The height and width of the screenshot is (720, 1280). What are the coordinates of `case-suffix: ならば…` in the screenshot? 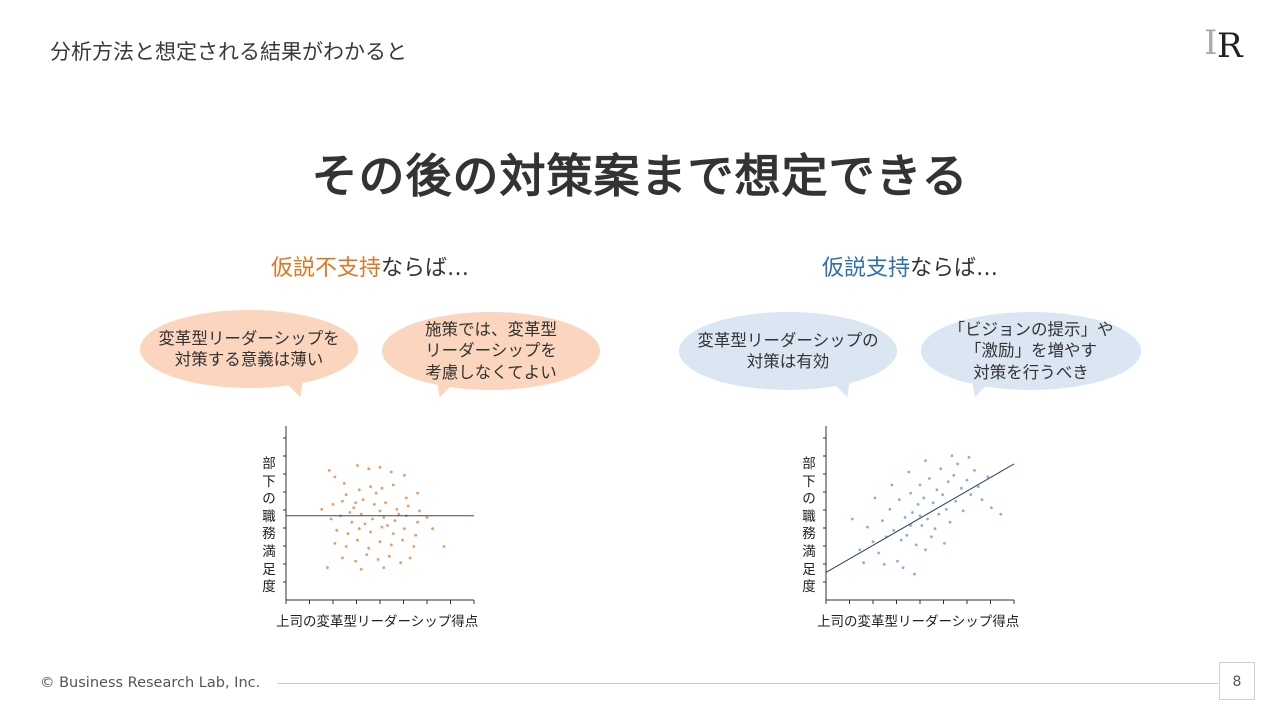 It's located at (954, 268).